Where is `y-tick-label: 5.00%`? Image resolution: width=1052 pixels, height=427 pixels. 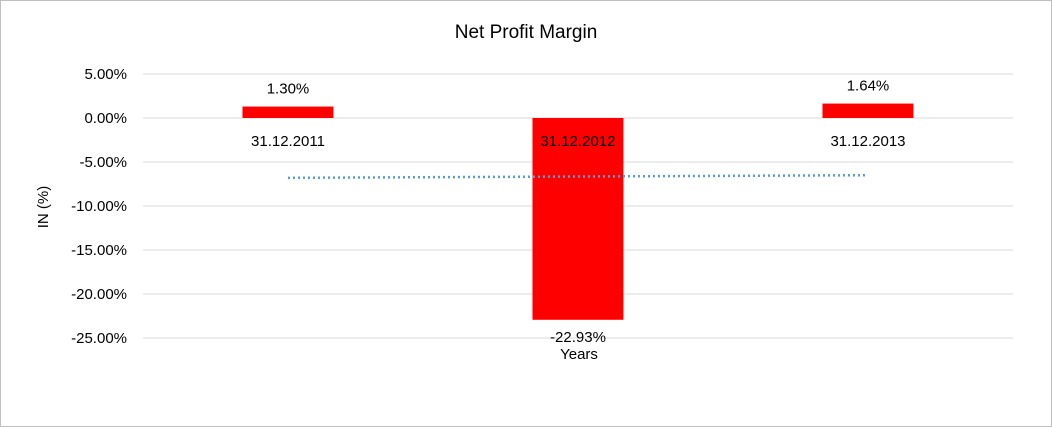 y-tick-label: 5.00% is located at coordinates (105, 74).